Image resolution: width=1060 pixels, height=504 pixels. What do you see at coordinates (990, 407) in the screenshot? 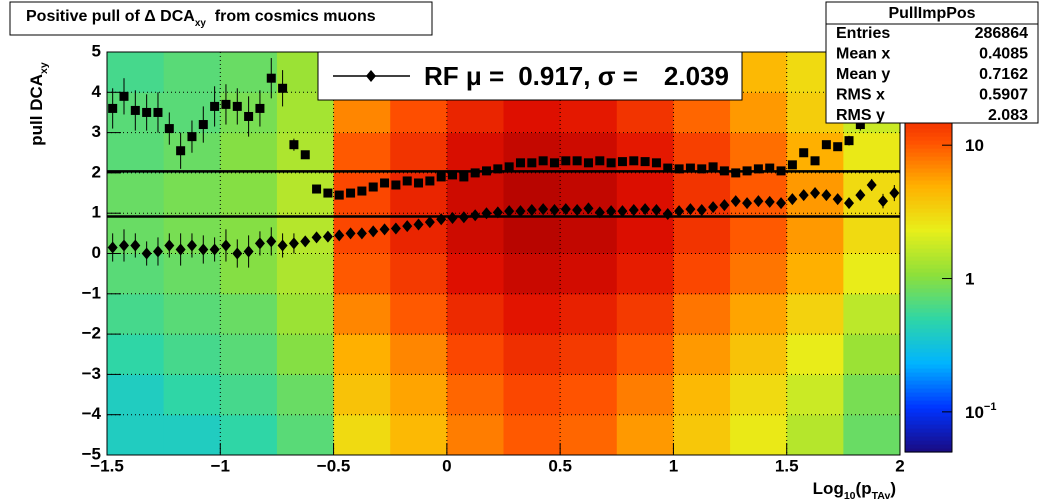
I see `z-tick-exponent: −1` at bounding box center [990, 407].